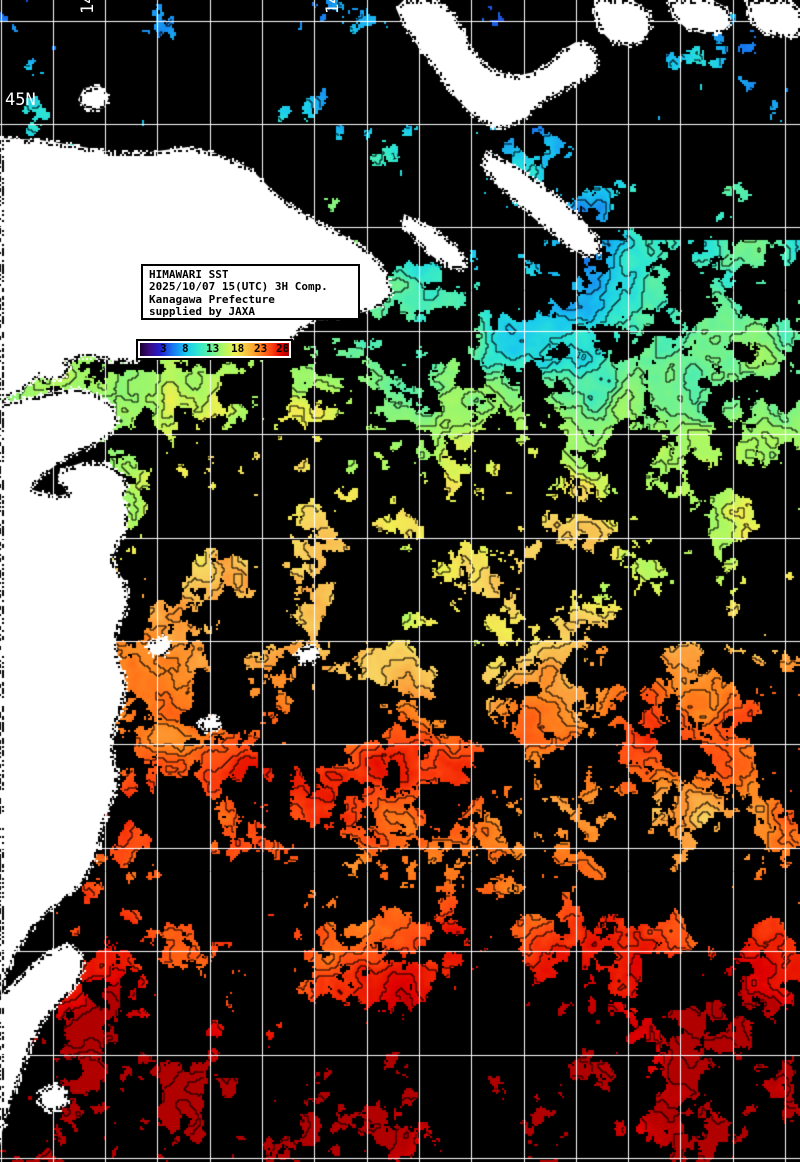 The image size is (800, 1162). Describe the element at coordinates (189, 274) in the screenshot. I see `legend-line-product: HIMAWARI SST` at that location.